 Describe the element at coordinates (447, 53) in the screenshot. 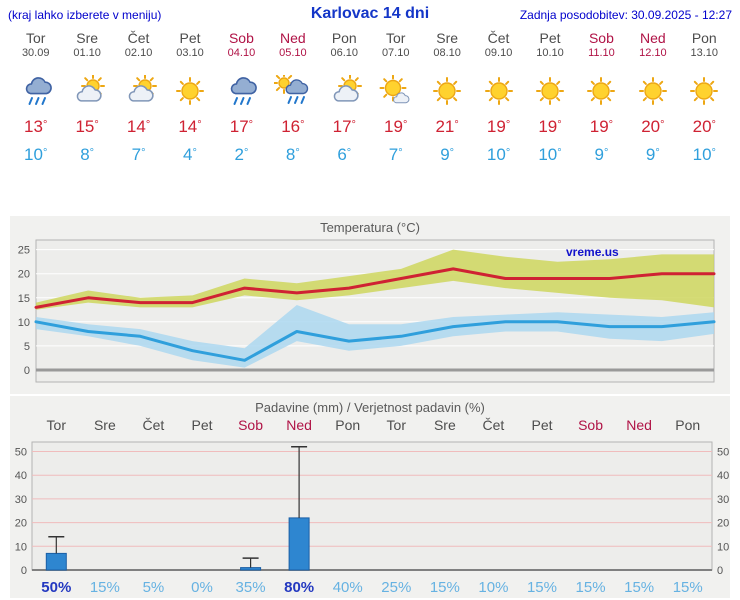

I see `day-date: 08.10` at that location.